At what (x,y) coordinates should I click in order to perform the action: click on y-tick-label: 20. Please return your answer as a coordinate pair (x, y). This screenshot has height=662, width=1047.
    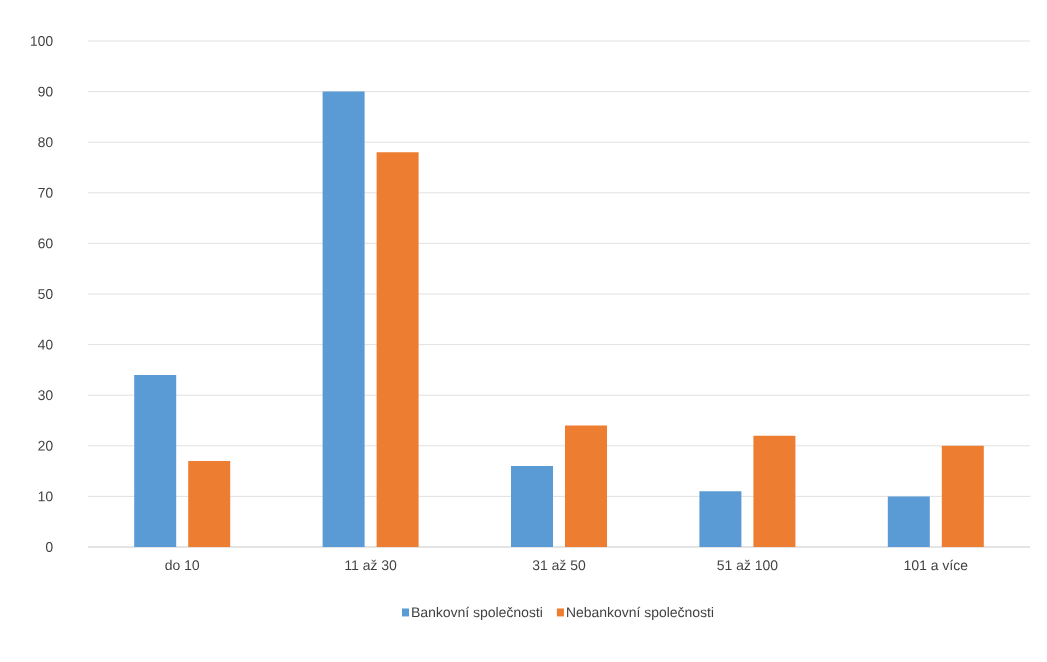
    Looking at the image, I should click on (45, 445).